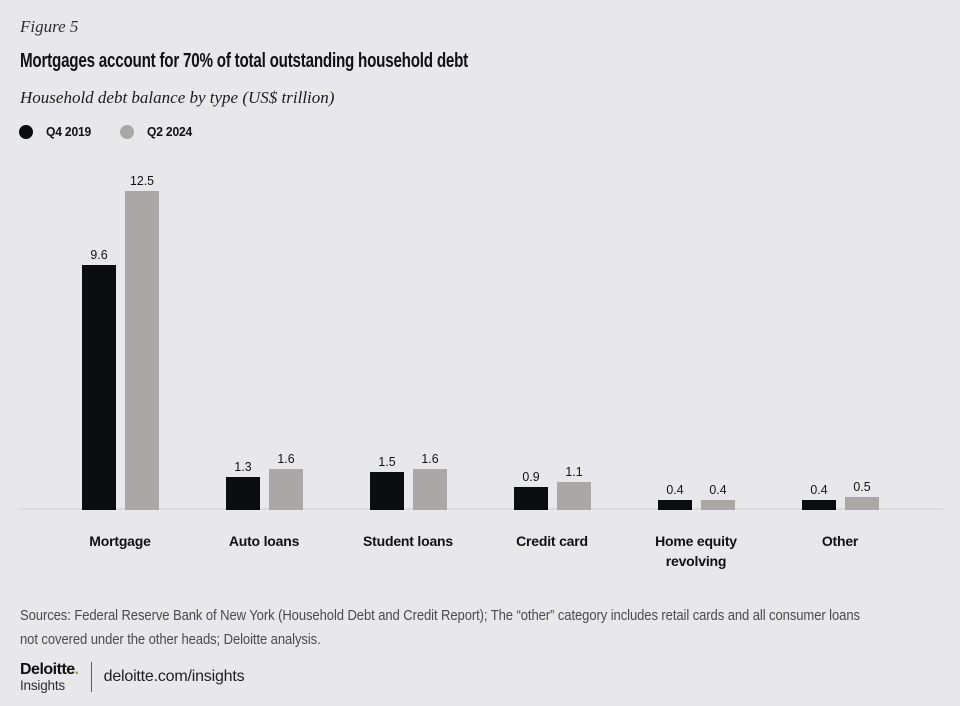 This screenshot has width=960, height=706. Describe the element at coordinates (552, 255) in the screenshot. I see `bar-group-credit-card: 0.9 1.1` at that location.